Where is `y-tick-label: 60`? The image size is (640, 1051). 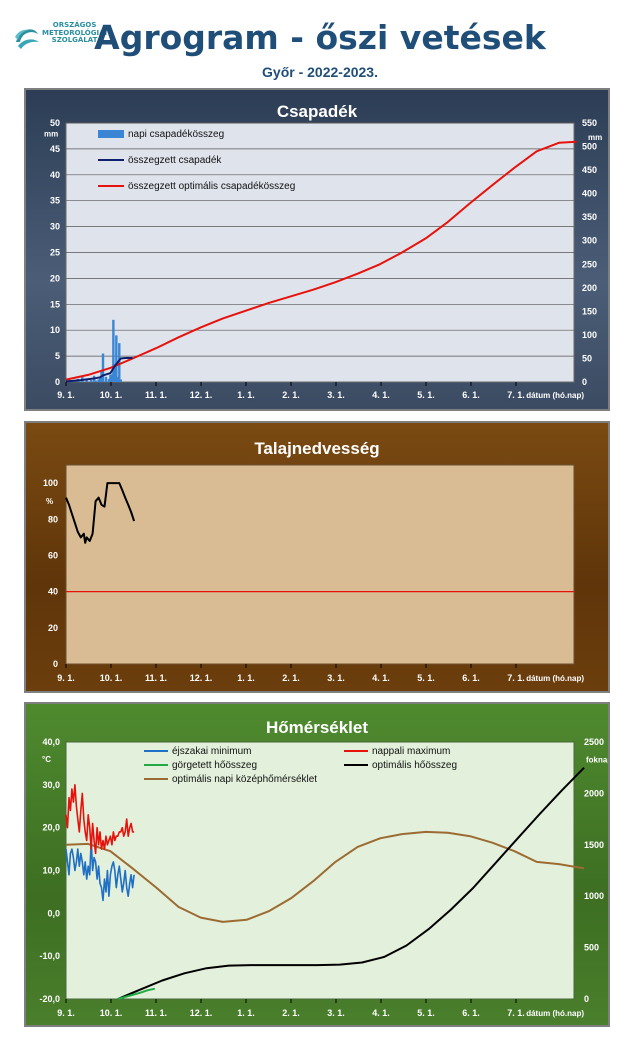 y-tick-label: 60 is located at coordinates (53, 555).